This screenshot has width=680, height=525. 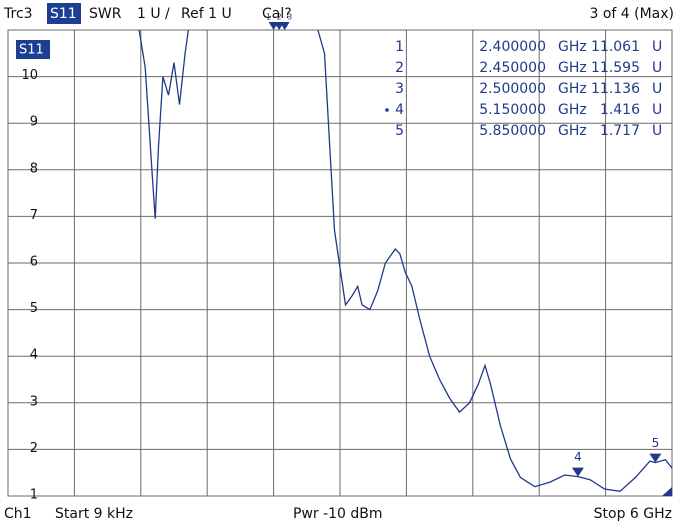 What do you see at coordinates (667, 491) in the screenshot?
I see `reference-arrow` at bounding box center [667, 491].